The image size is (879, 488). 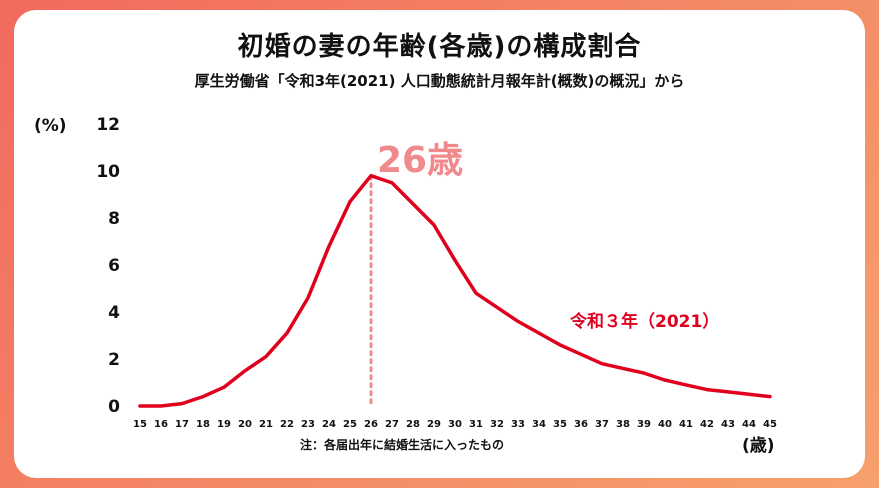 I want to click on x-tick-label: 17, so click(x=182, y=424).